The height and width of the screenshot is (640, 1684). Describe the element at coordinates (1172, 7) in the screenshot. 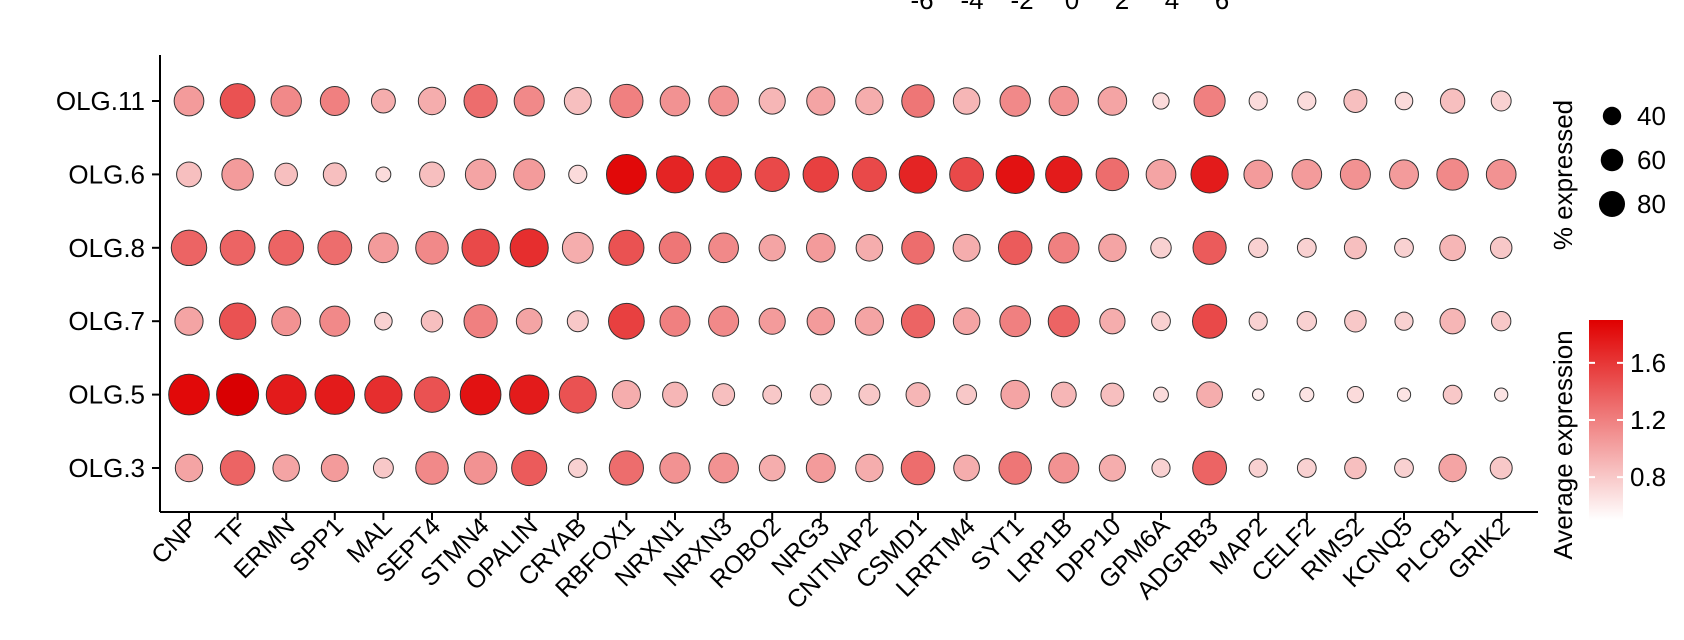

I see `top-tick-label: 4` at that location.